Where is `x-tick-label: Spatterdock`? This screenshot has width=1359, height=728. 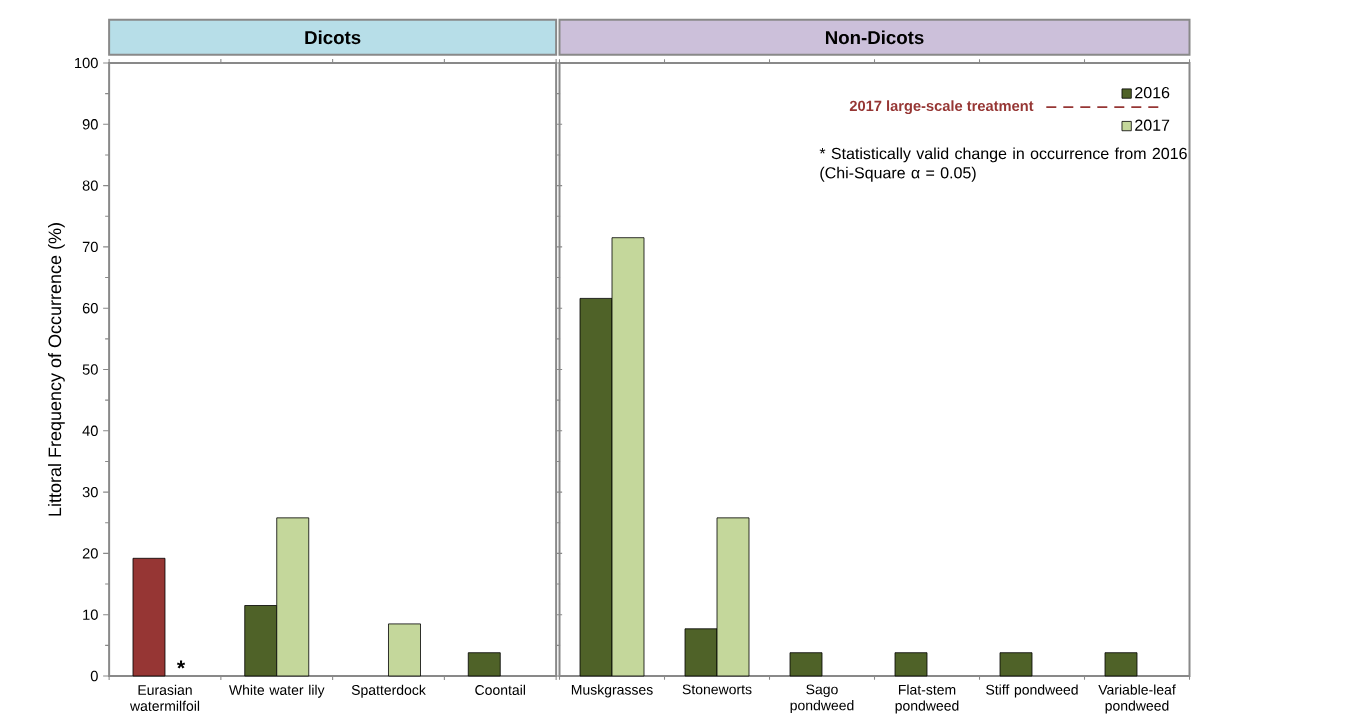
x-tick-label: Spatterdock is located at coordinates (388, 691).